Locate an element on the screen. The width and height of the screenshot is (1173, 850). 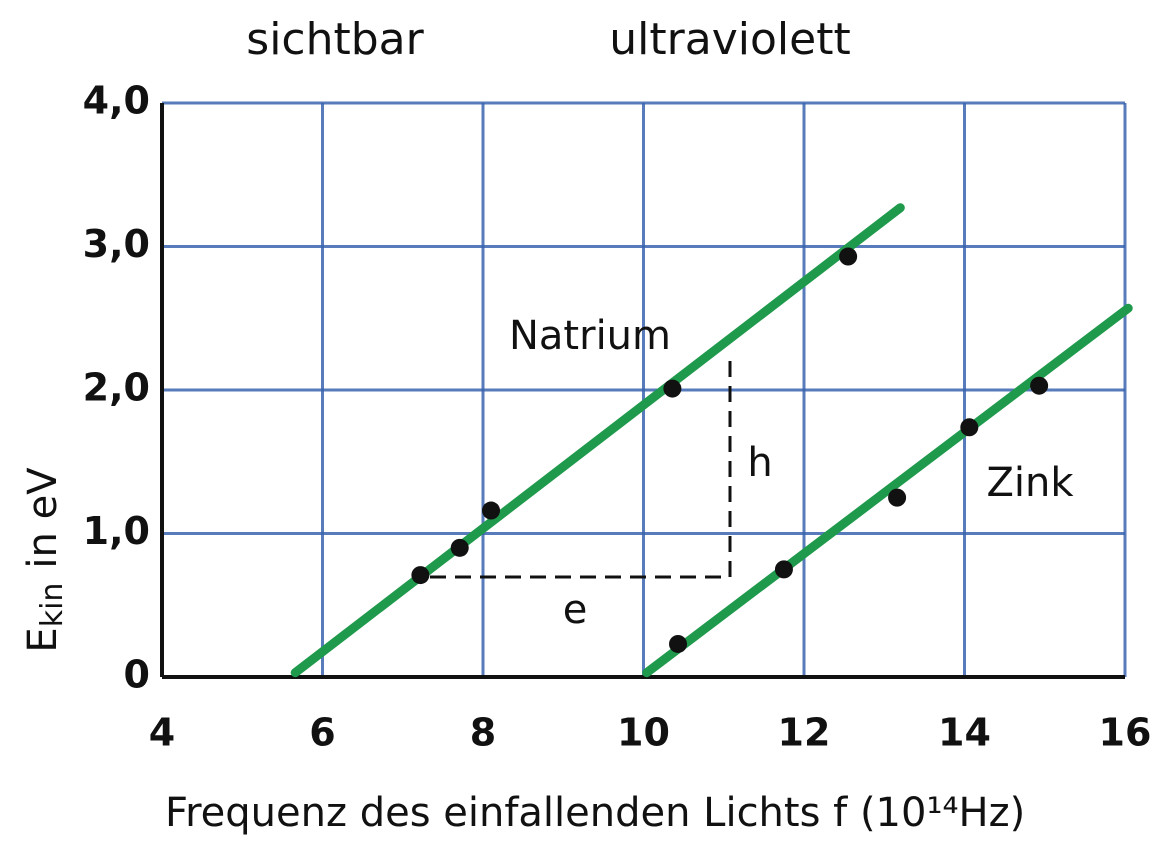
x-tick-label: 8 is located at coordinates (483, 733).